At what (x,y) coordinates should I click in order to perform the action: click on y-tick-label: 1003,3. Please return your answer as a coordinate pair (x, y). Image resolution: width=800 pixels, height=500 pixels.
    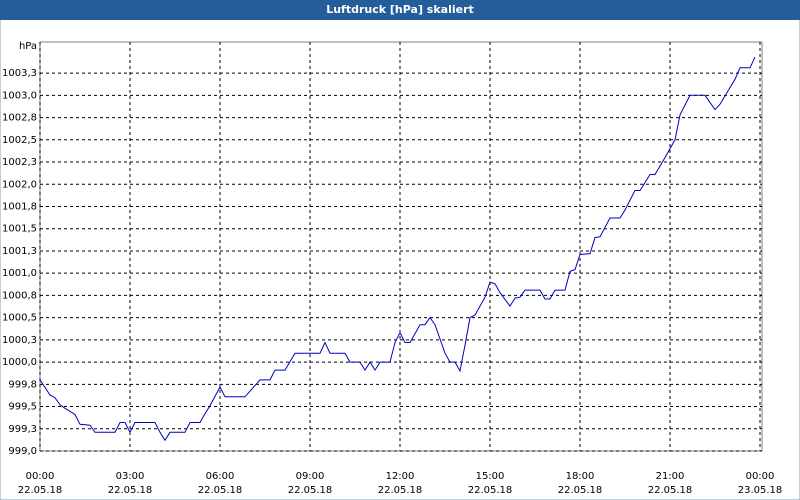
    Looking at the image, I should click on (19, 73).